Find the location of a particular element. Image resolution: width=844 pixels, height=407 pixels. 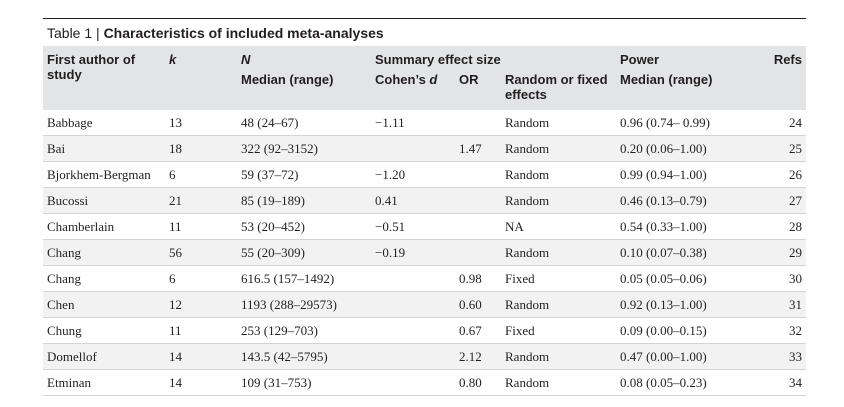

cell-k: 56 is located at coordinates (201, 252).